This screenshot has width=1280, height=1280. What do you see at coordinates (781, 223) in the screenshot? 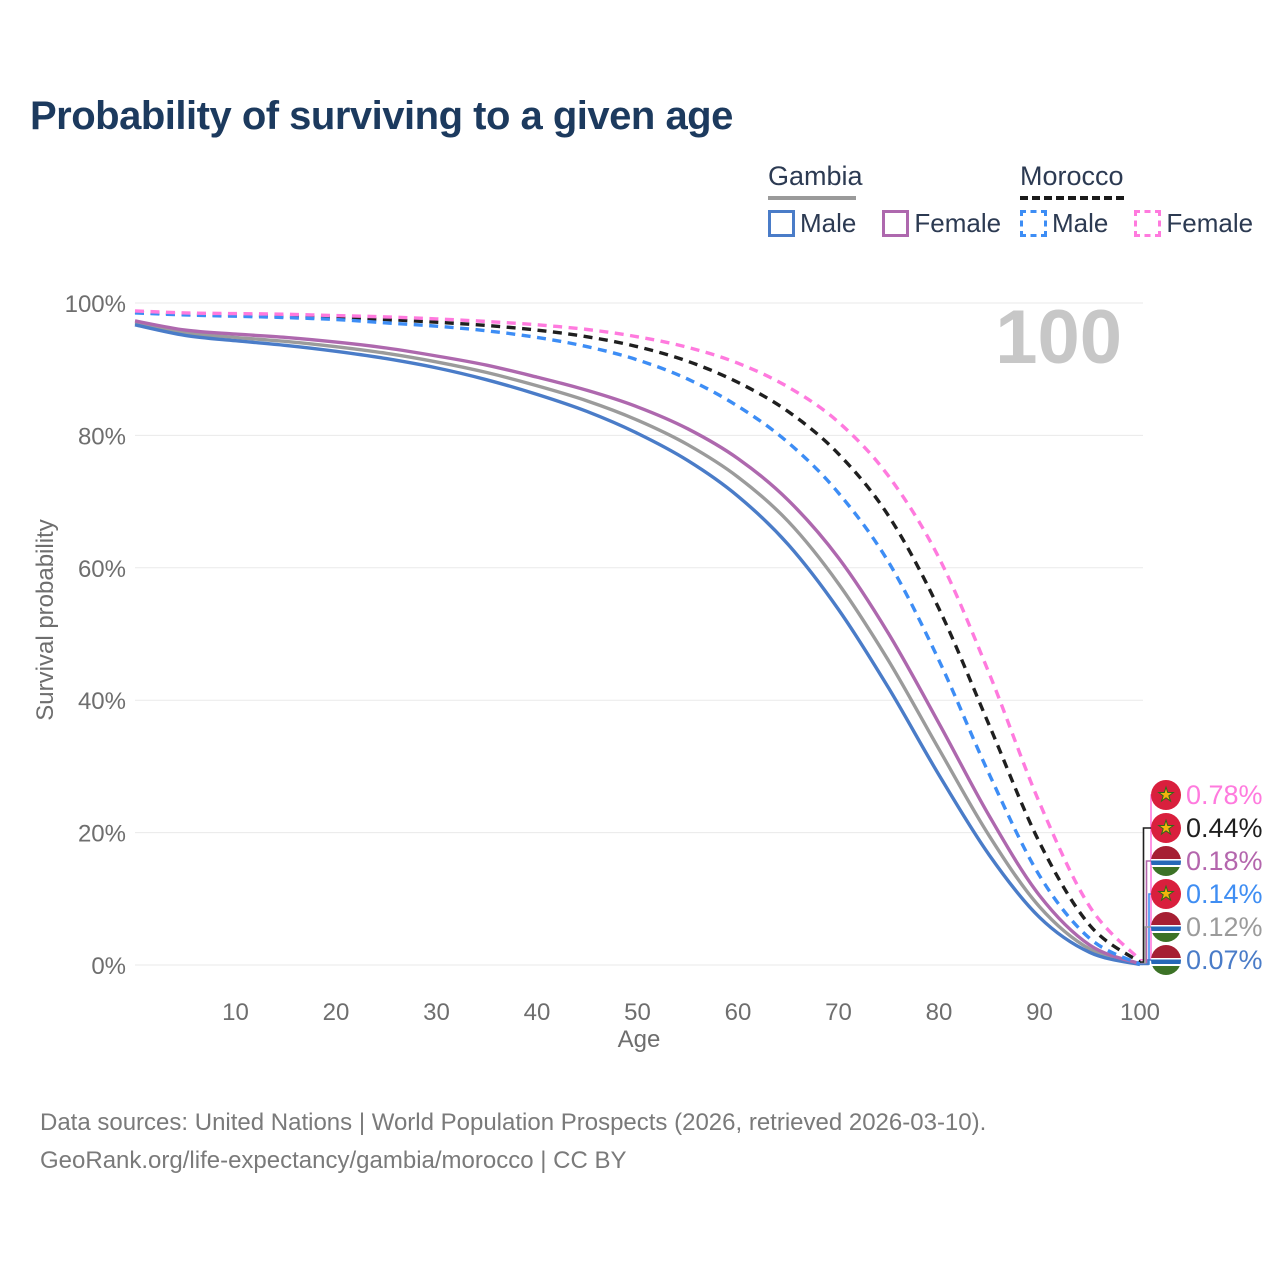
I see `gambia-male-swatch-icon` at bounding box center [781, 223].